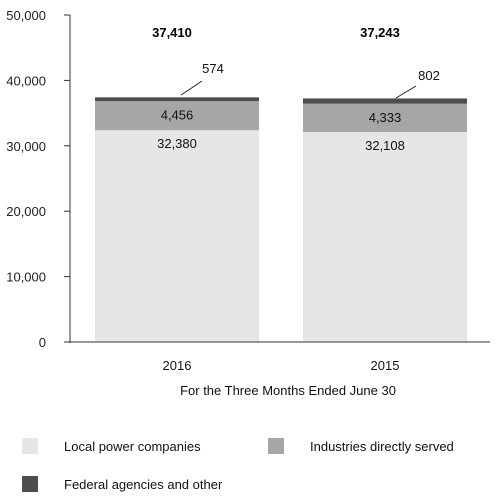 The width and height of the screenshot is (497, 497). What do you see at coordinates (288, 390) in the screenshot?
I see `x-axis-title: For the Three Months Ended June 30` at bounding box center [288, 390].